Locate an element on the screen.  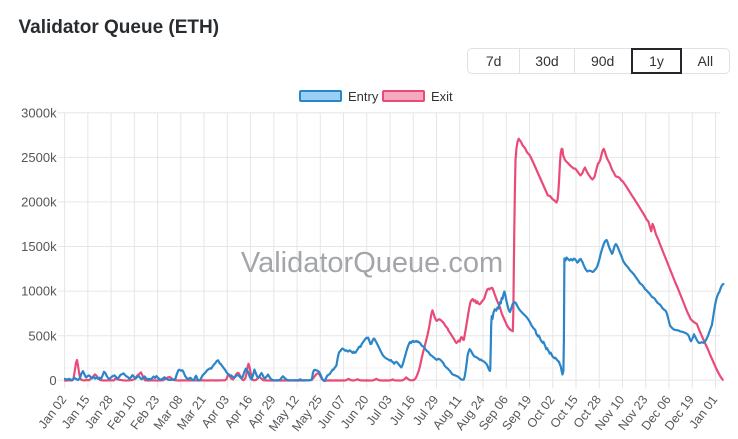
svg-text: 500k is located at coordinates (42, 335).